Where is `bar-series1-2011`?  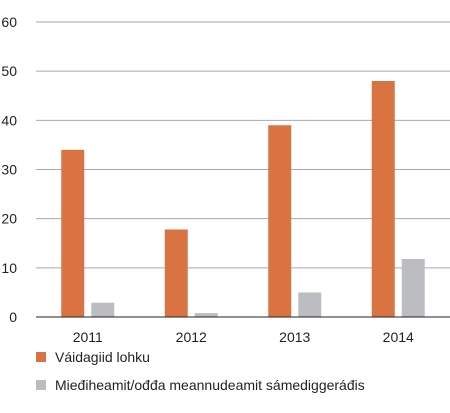
bar-series1-2011 is located at coordinates (103, 309).